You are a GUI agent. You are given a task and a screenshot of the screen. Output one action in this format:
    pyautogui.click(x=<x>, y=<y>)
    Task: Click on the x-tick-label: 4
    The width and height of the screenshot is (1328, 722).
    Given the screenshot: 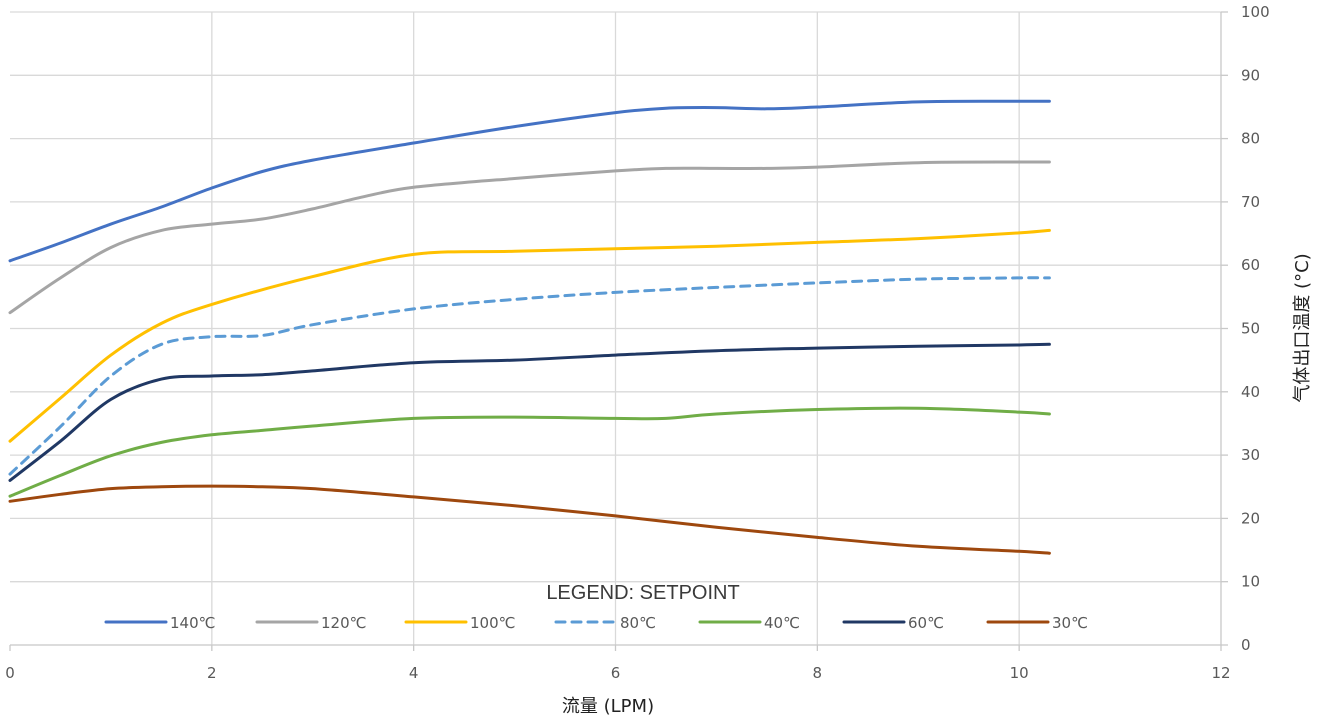 What is the action you would take?
    pyautogui.click(x=414, y=673)
    